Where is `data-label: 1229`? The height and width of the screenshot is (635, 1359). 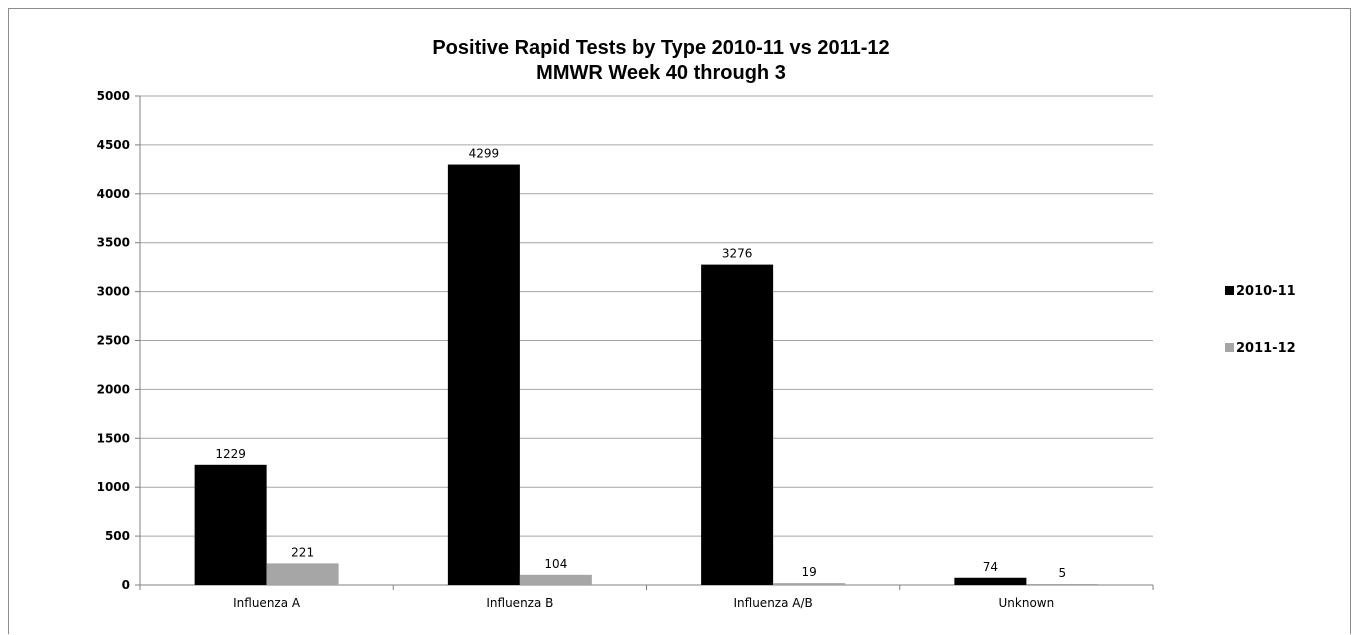
data-label: 1229 is located at coordinates (230, 454).